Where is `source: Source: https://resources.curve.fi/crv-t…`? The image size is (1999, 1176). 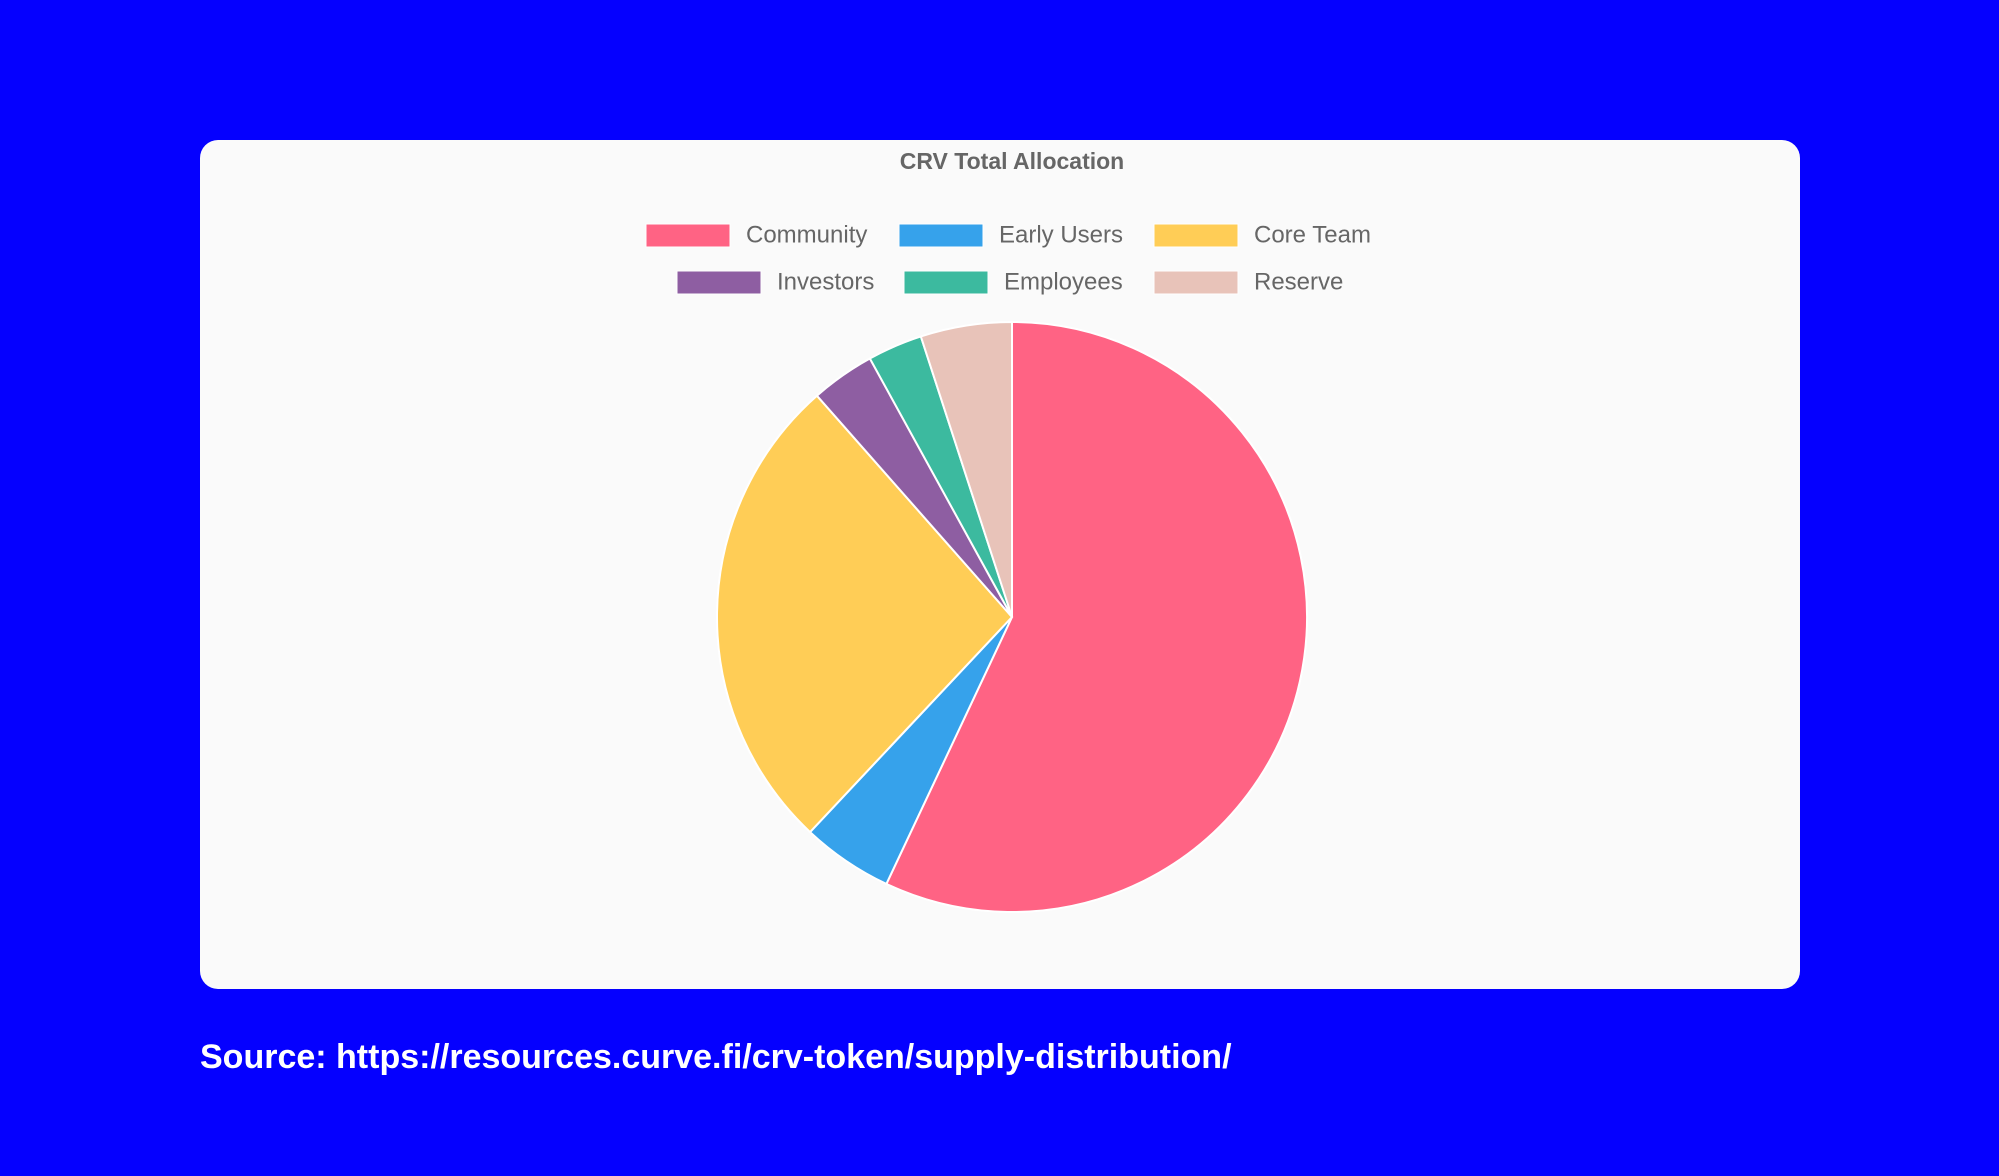
source: Source: https://resources.curve.fi/crv-t… is located at coordinates (716, 1057).